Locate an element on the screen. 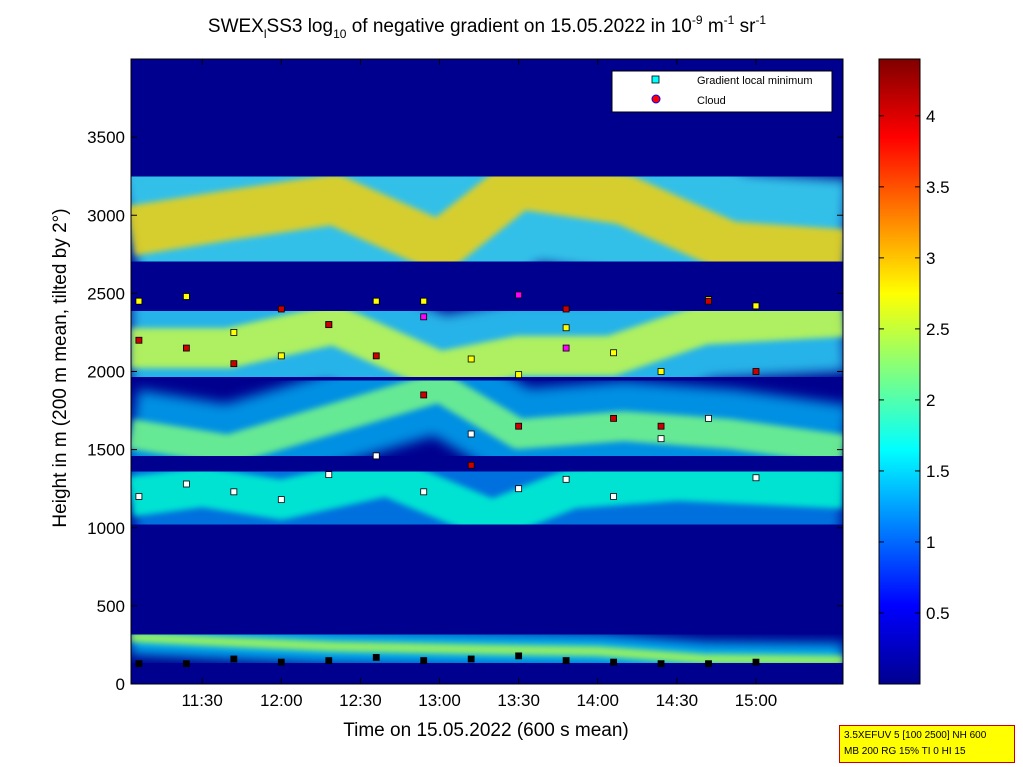 The image size is (1023, 767). colorbar is located at coordinates (899, 371).